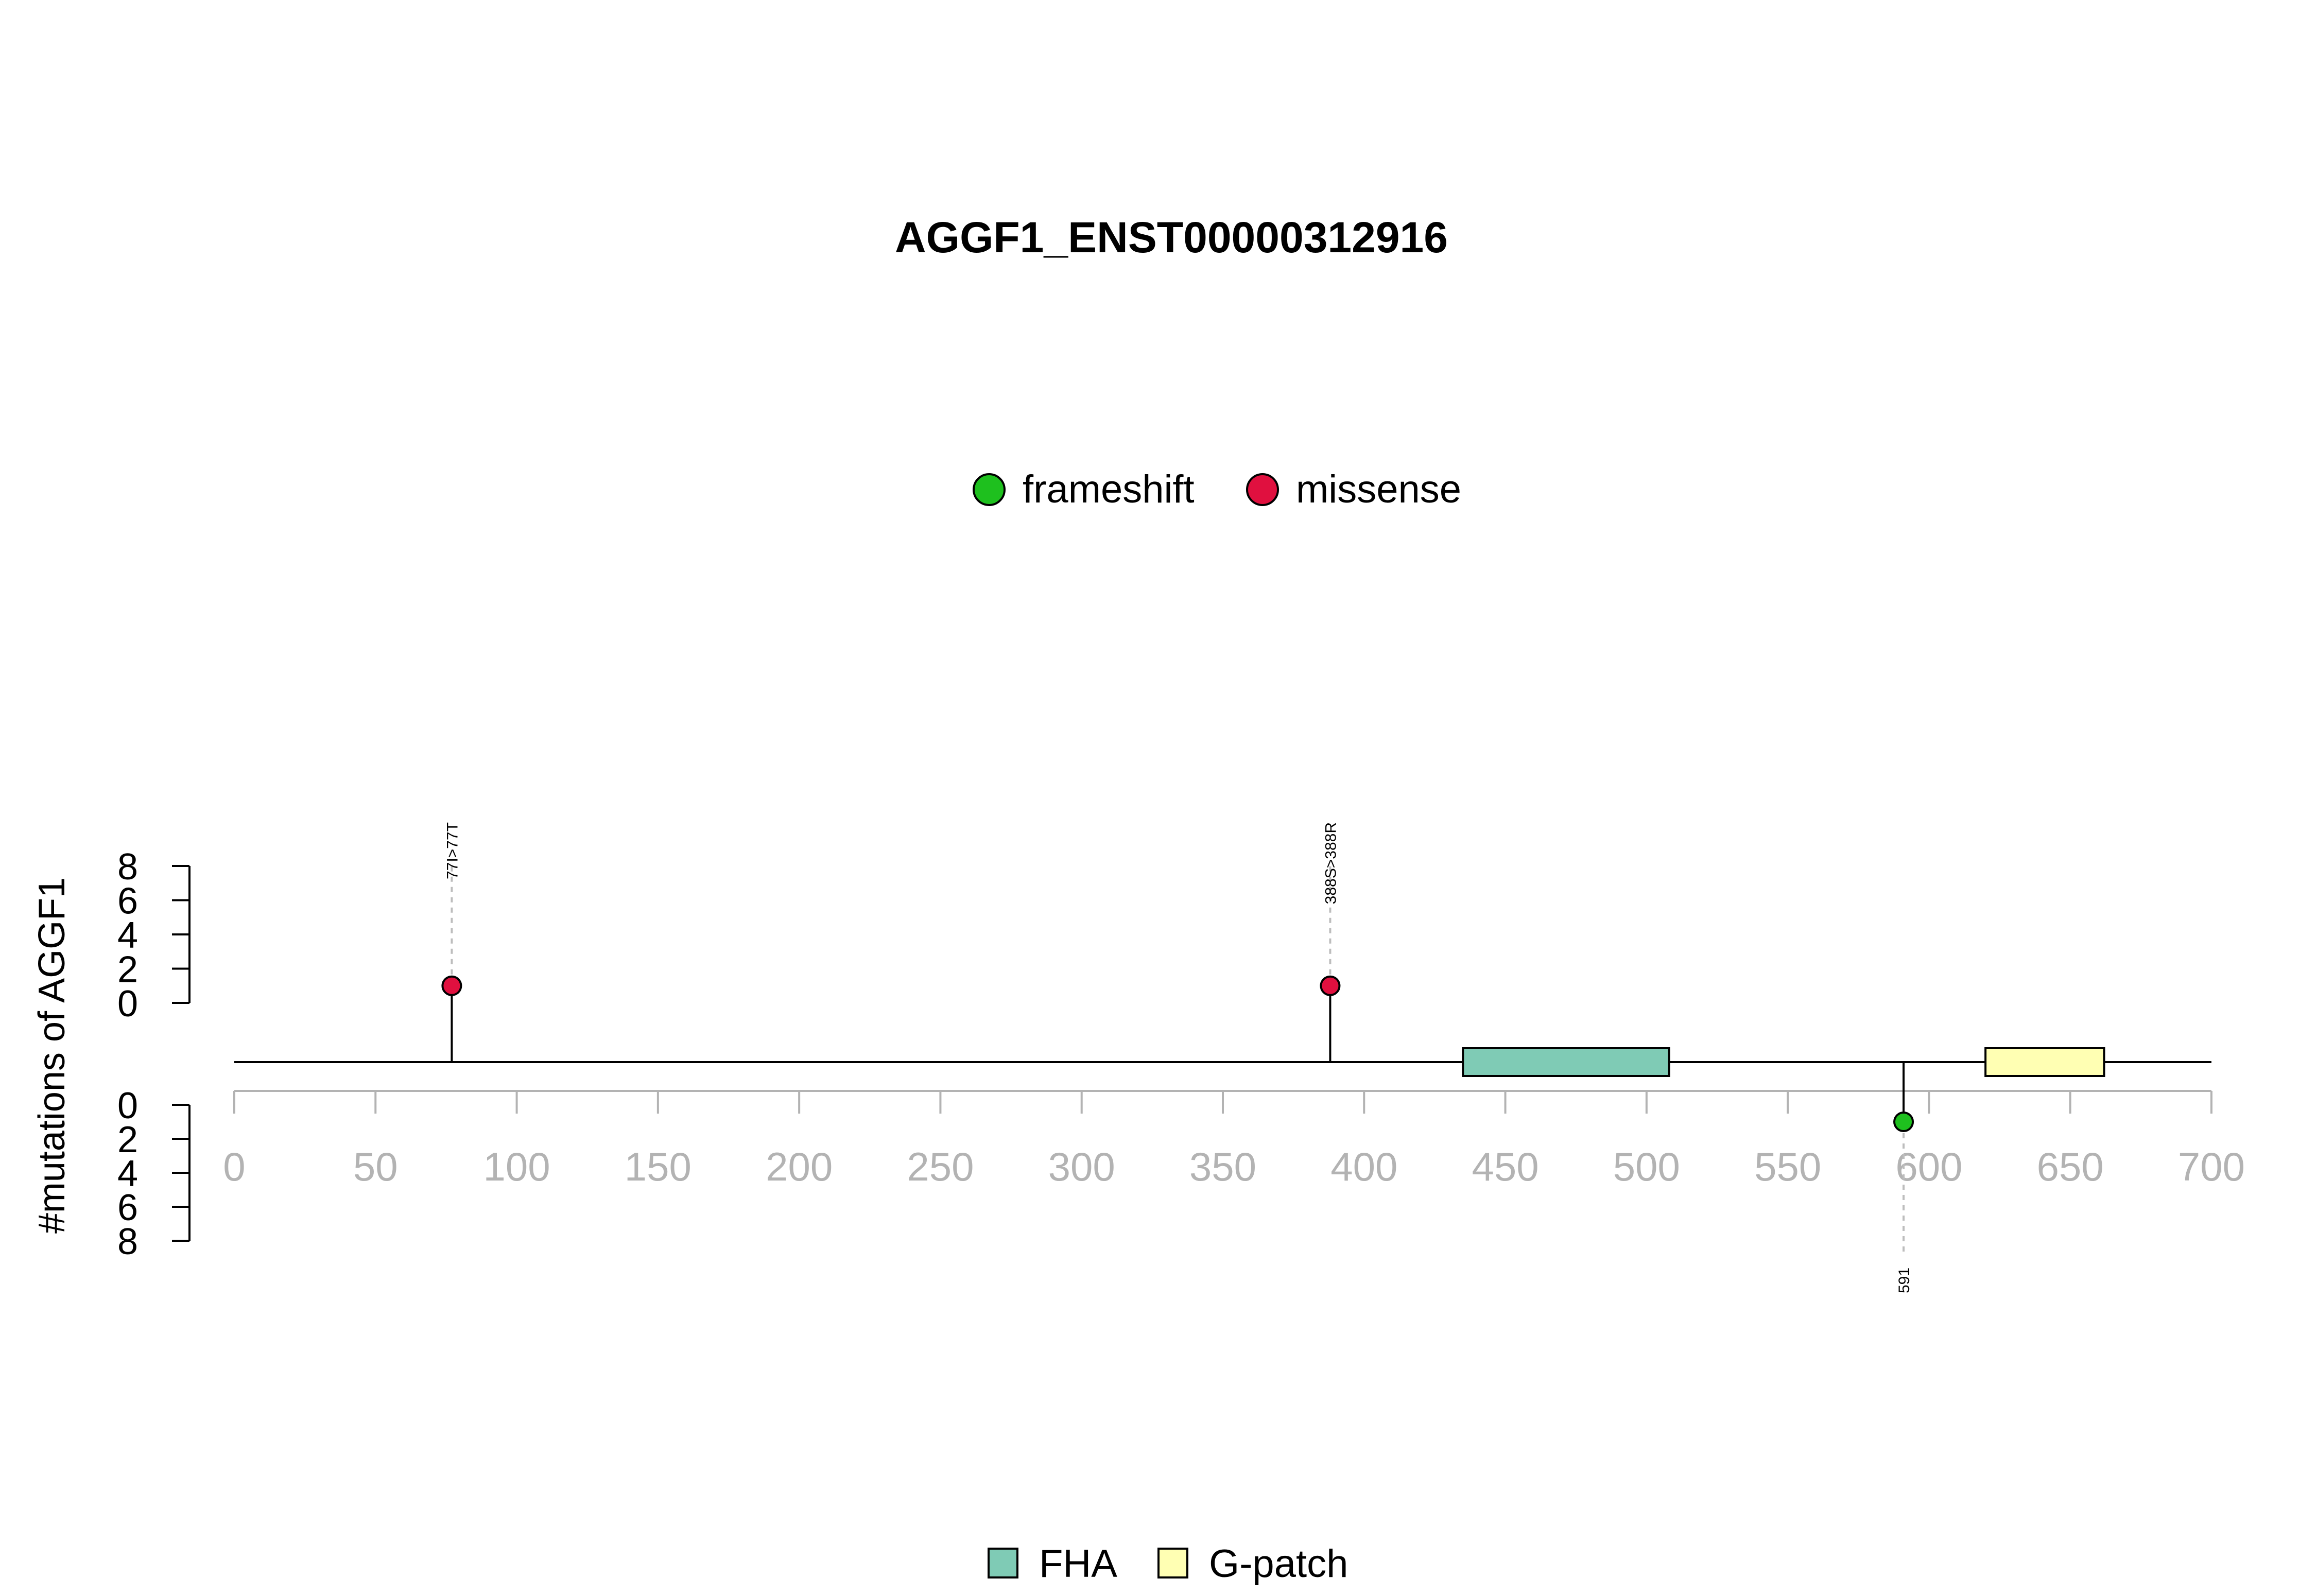  I want to click on mutation-388: 388S>388R, so click(1330, 942).